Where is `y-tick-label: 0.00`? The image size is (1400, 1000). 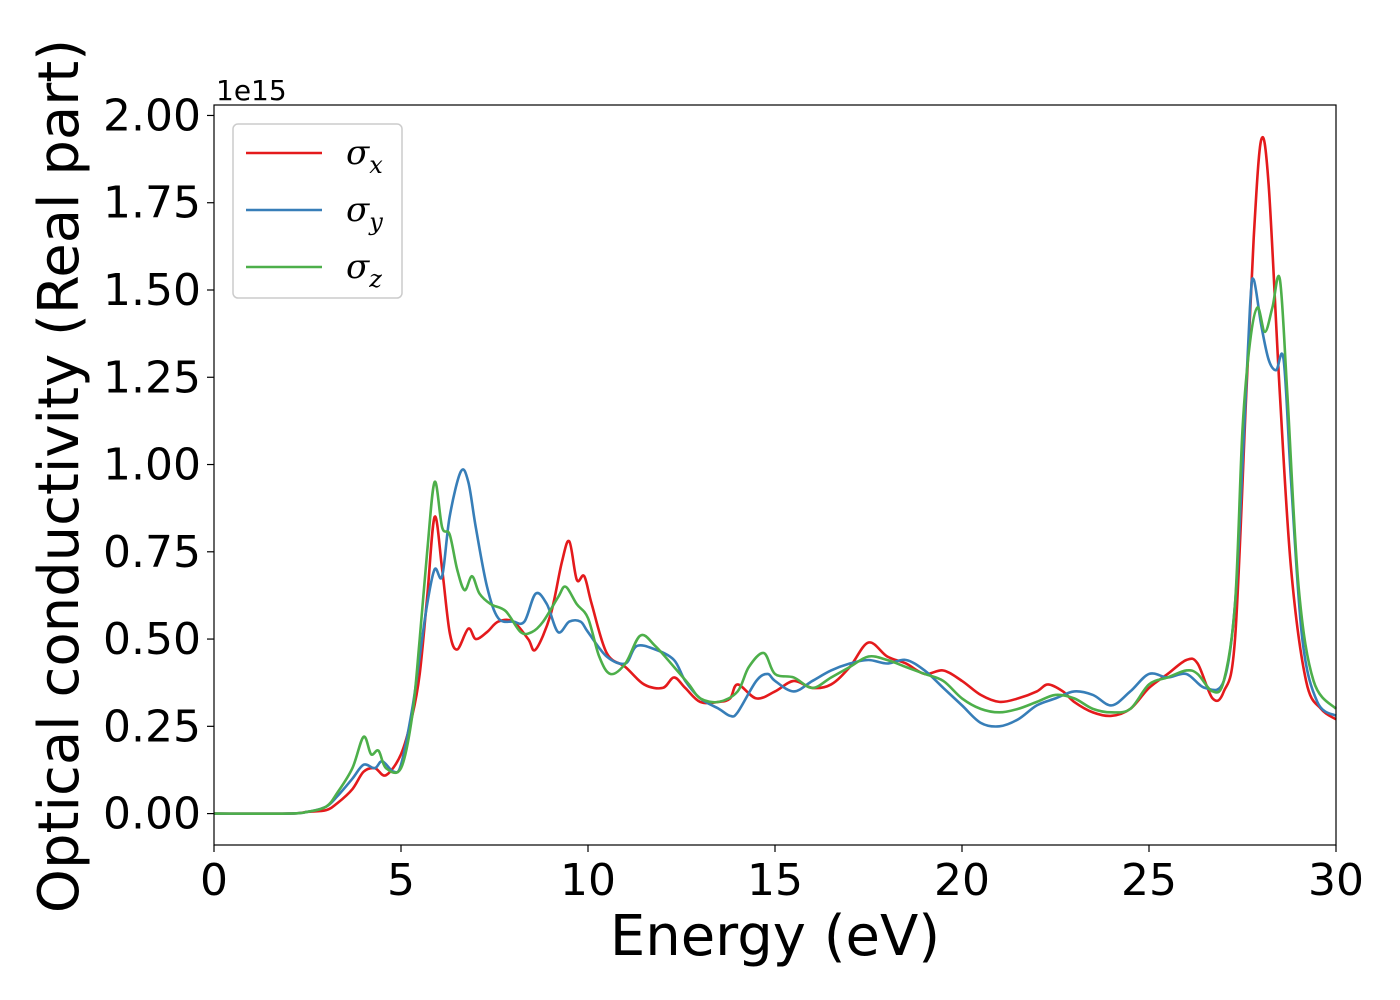
y-tick-label: 0.00 is located at coordinates (152, 814).